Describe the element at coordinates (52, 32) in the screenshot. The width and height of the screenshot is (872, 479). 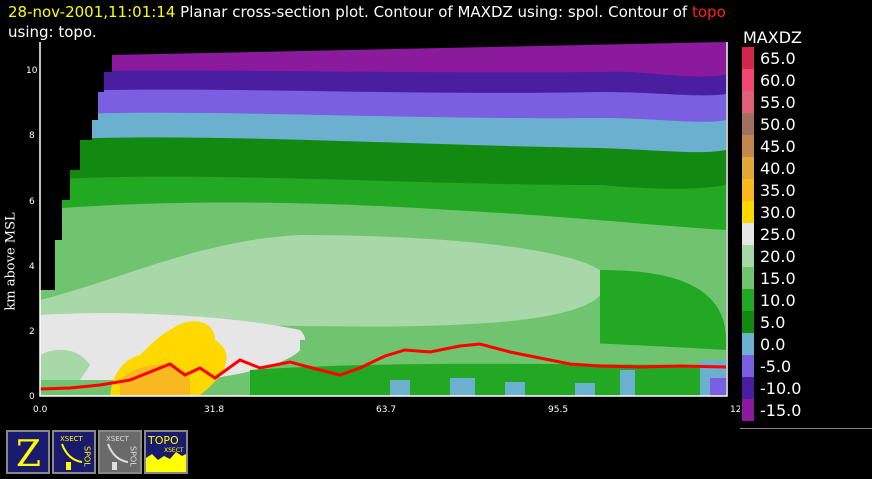
I see `title-text-2: using: topo.` at that location.